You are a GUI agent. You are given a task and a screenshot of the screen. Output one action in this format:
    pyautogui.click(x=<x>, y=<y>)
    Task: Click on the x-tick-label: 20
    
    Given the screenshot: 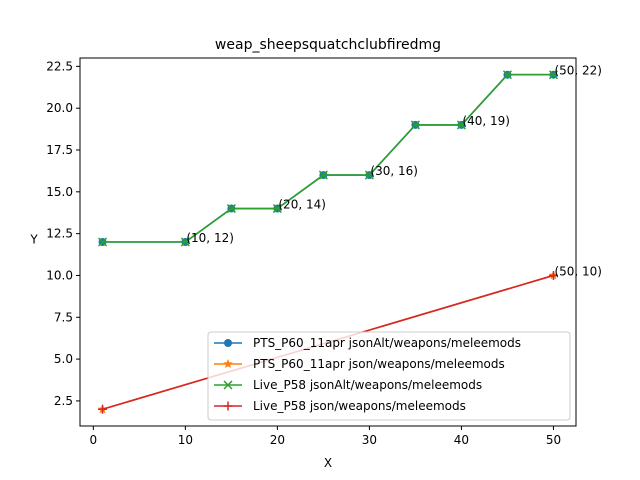 What is the action you would take?
    pyautogui.click(x=277, y=440)
    